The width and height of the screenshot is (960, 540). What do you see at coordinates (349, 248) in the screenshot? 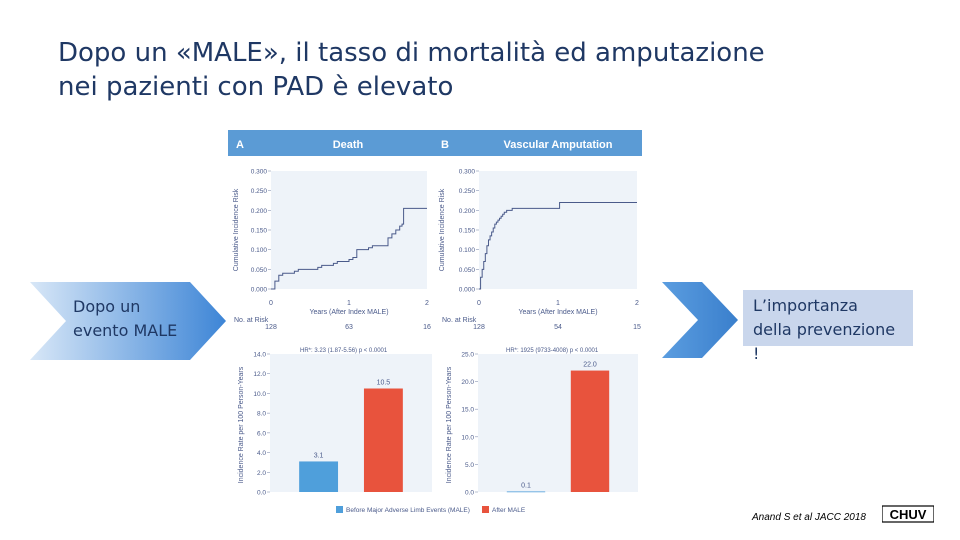
I see `km-a-series-line` at bounding box center [349, 248].